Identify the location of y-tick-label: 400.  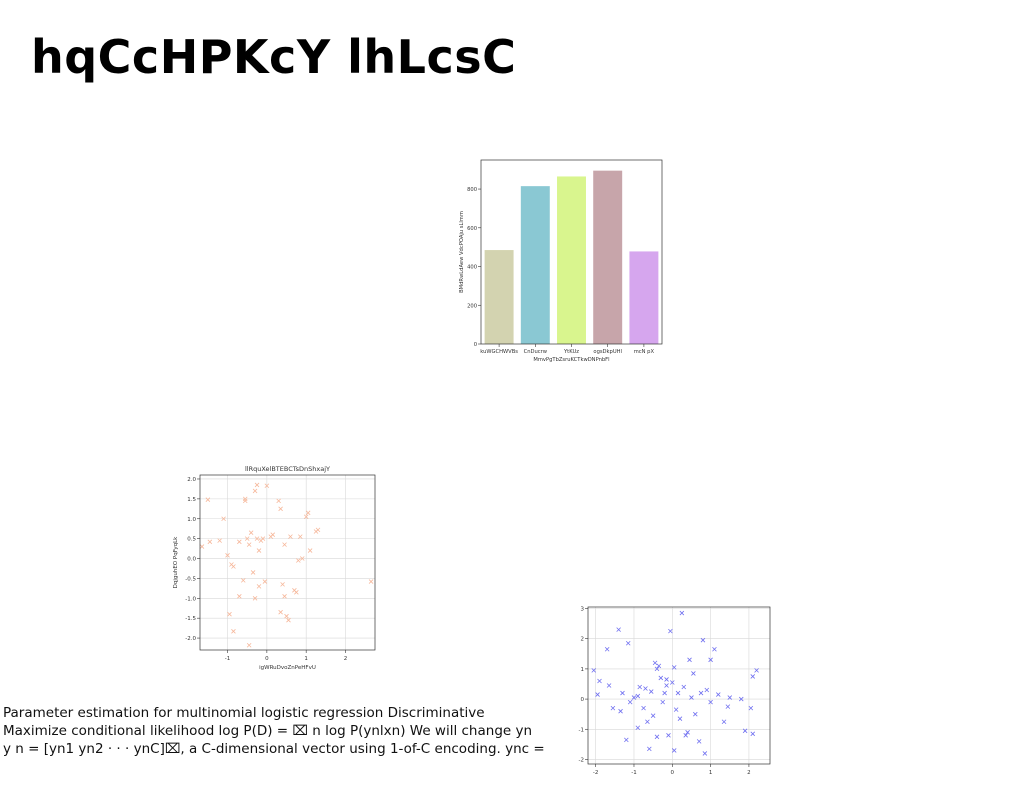
(472, 268).